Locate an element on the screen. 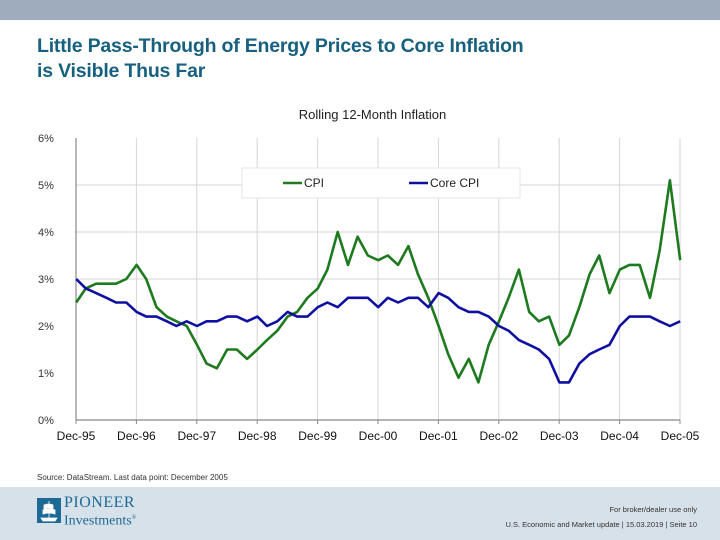 The width and height of the screenshot is (720, 540). x-tick-label: Dec-96 is located at coordinates (136, 436).